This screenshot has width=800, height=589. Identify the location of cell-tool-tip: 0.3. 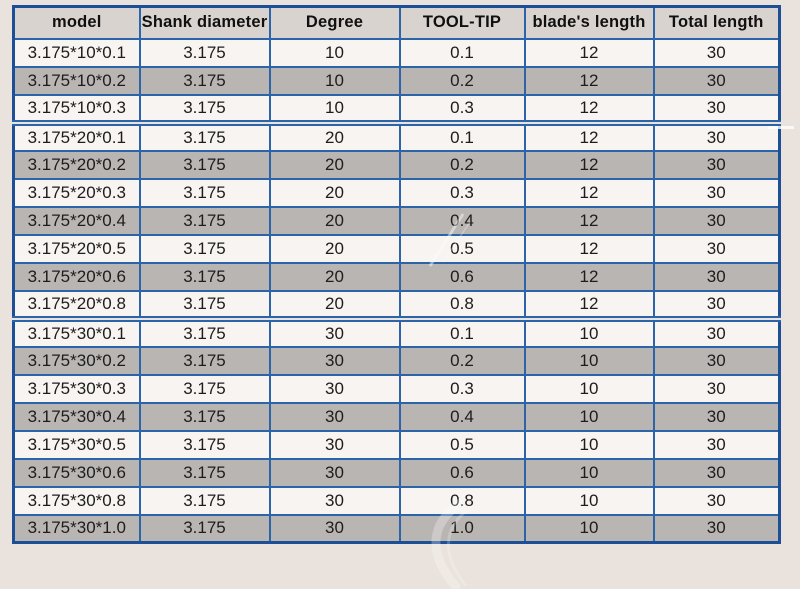
(462, 108).